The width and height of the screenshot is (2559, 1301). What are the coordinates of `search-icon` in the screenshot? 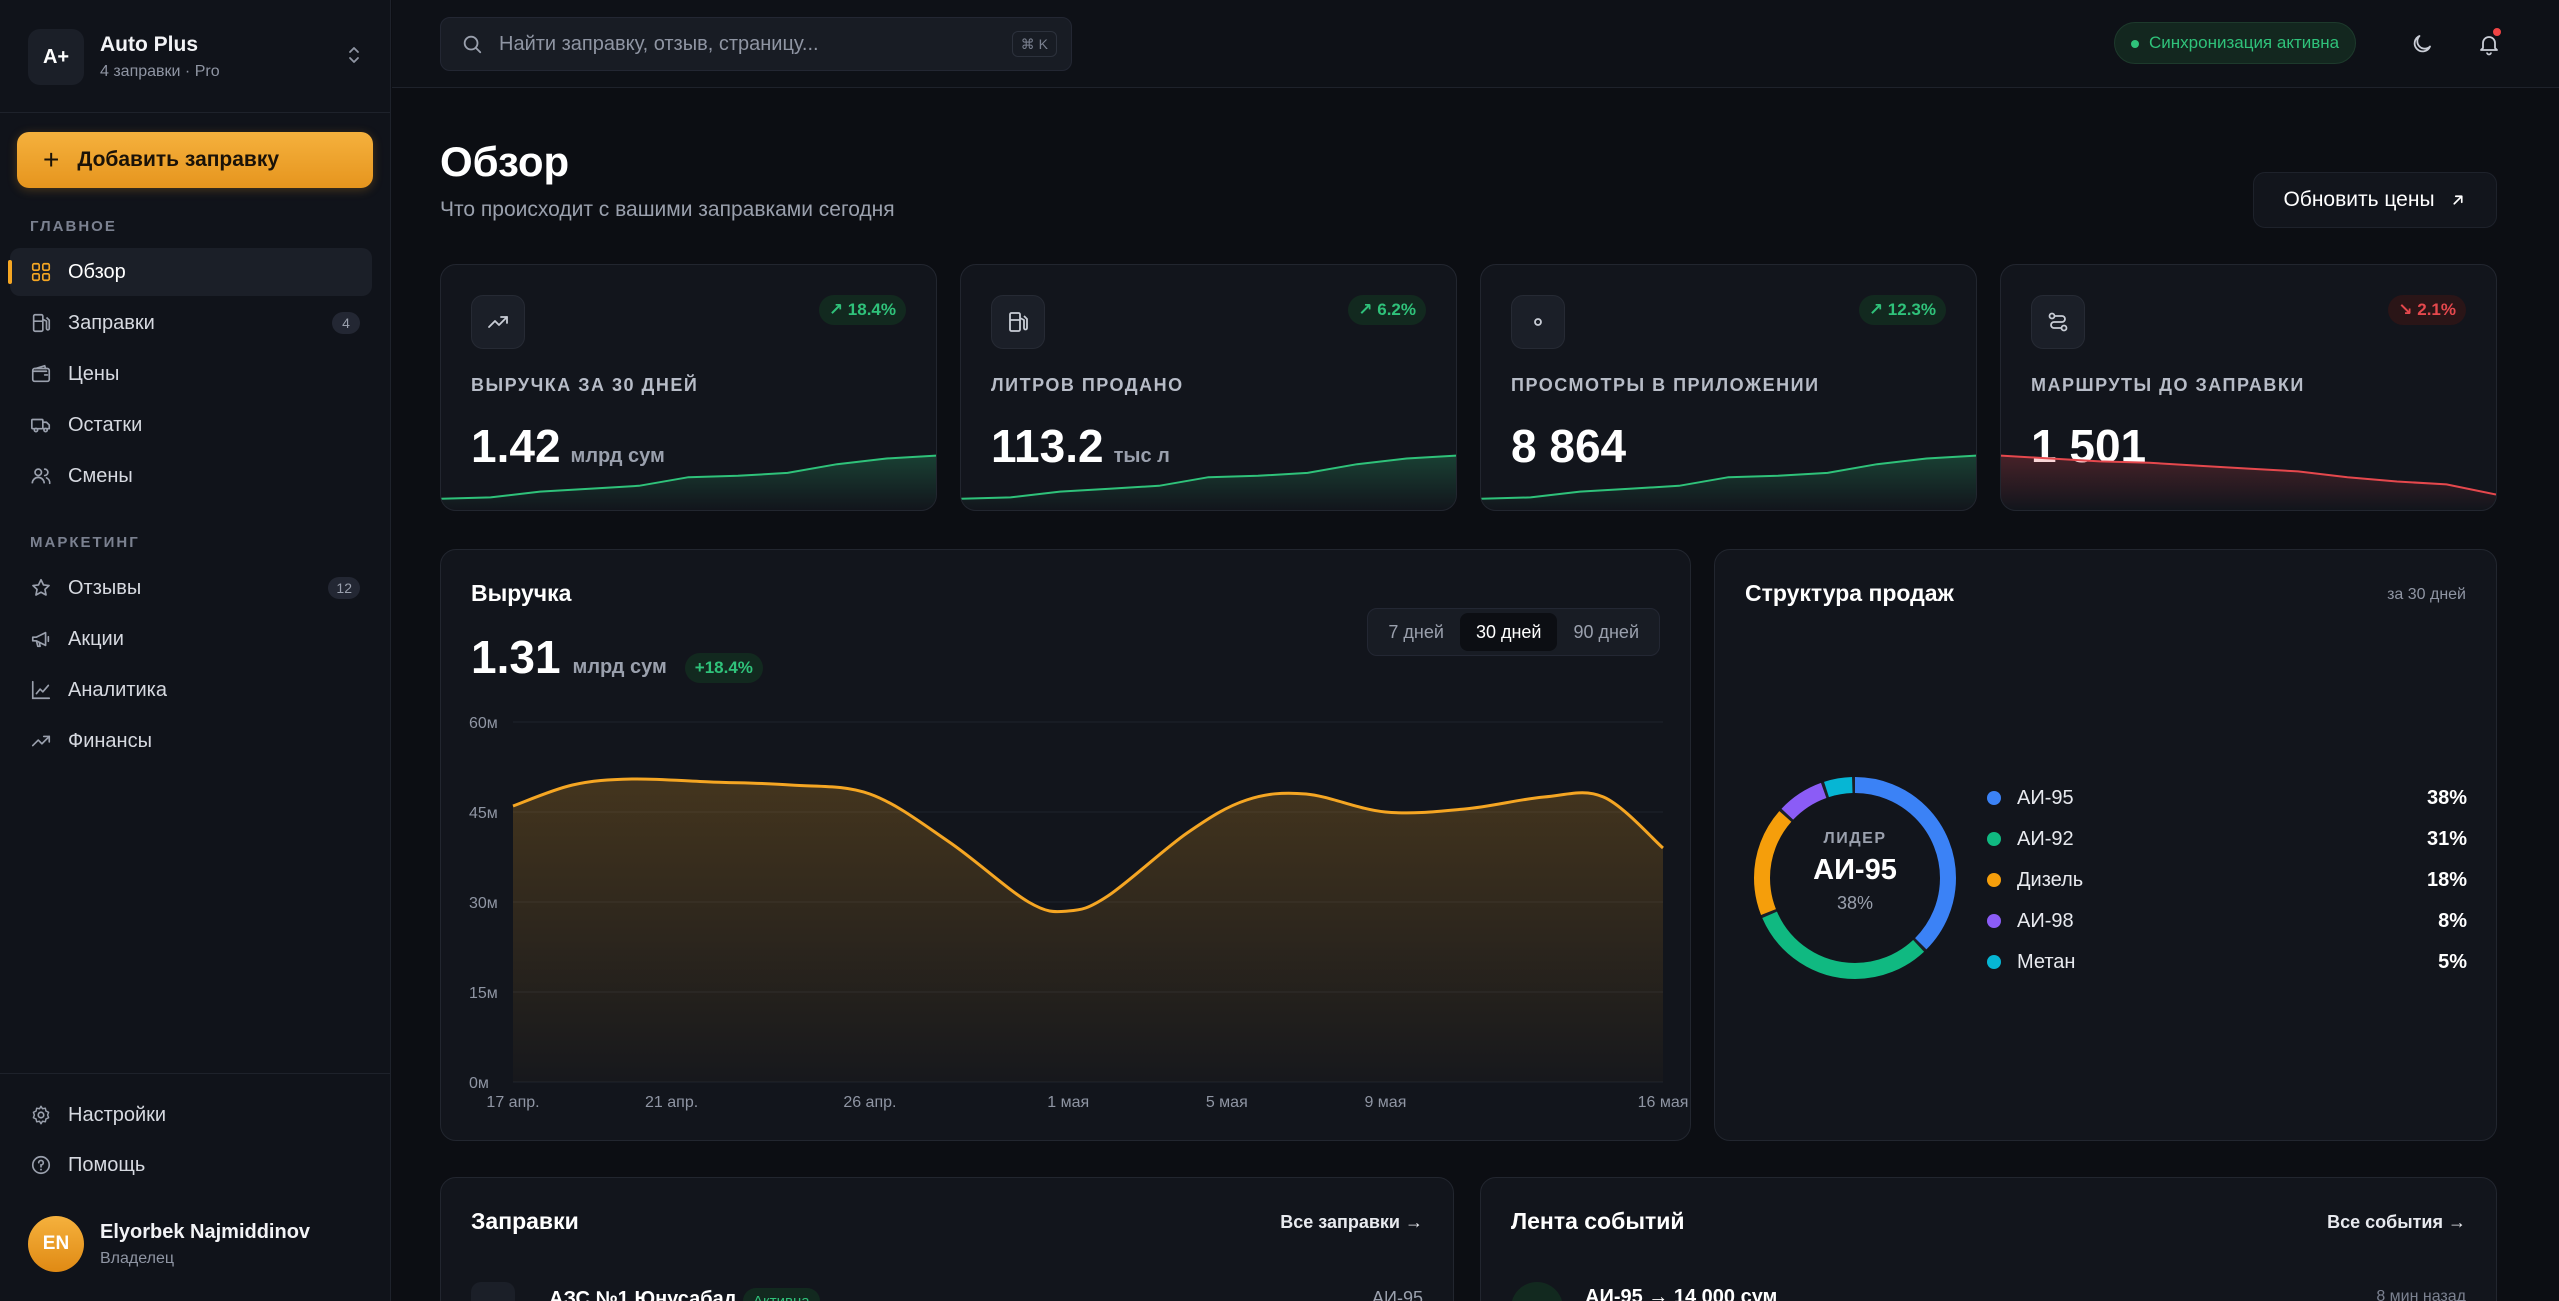 It's located at (472, 44).